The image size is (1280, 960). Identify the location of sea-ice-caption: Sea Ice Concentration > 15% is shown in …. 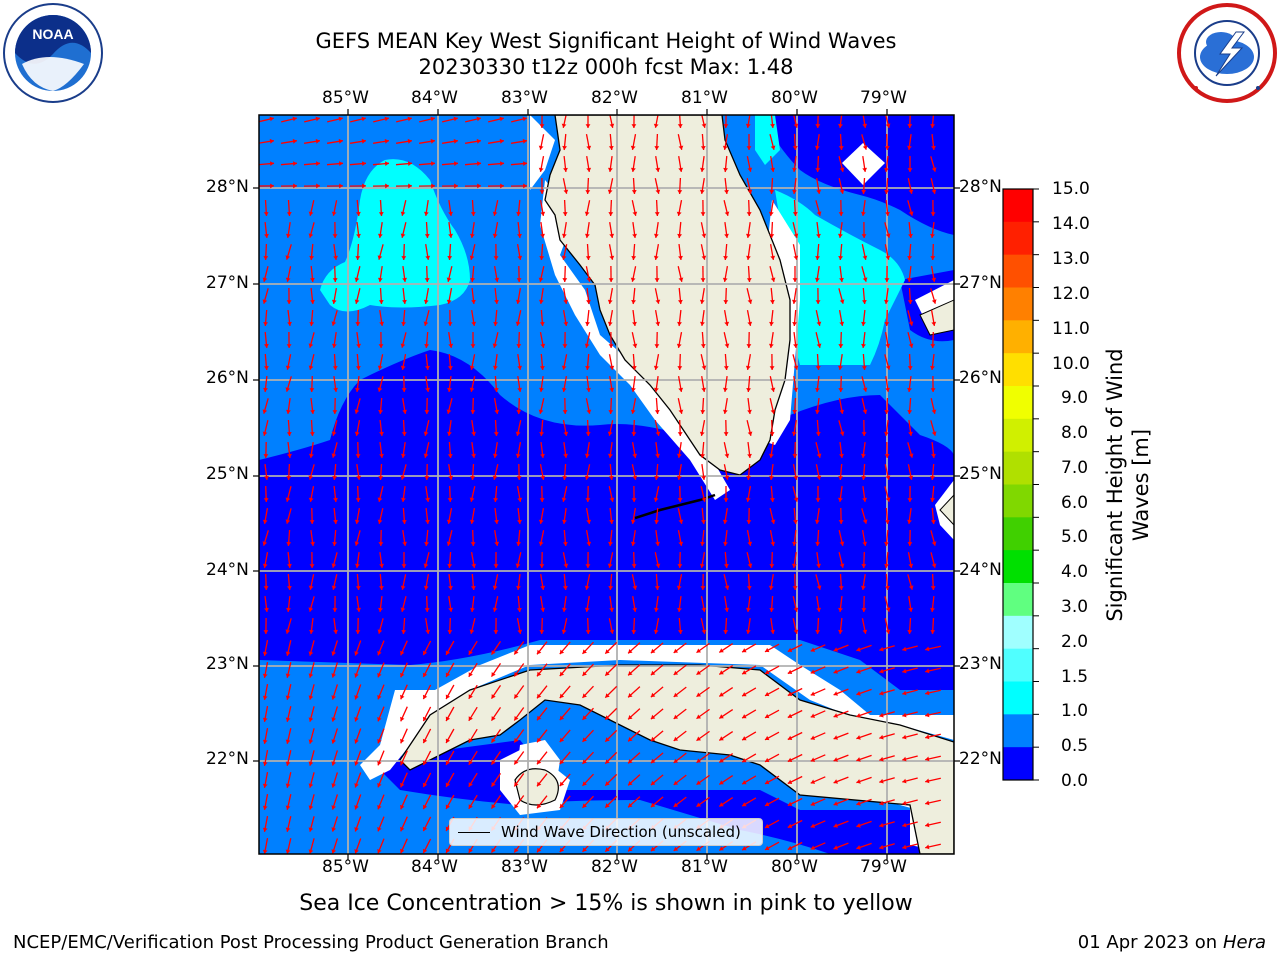
(606, 903).